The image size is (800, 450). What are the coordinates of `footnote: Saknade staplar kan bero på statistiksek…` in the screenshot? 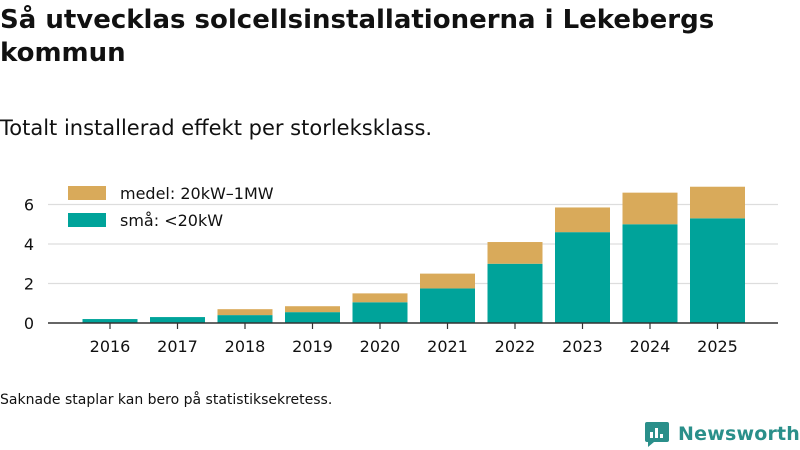 It's located at (166, 400).